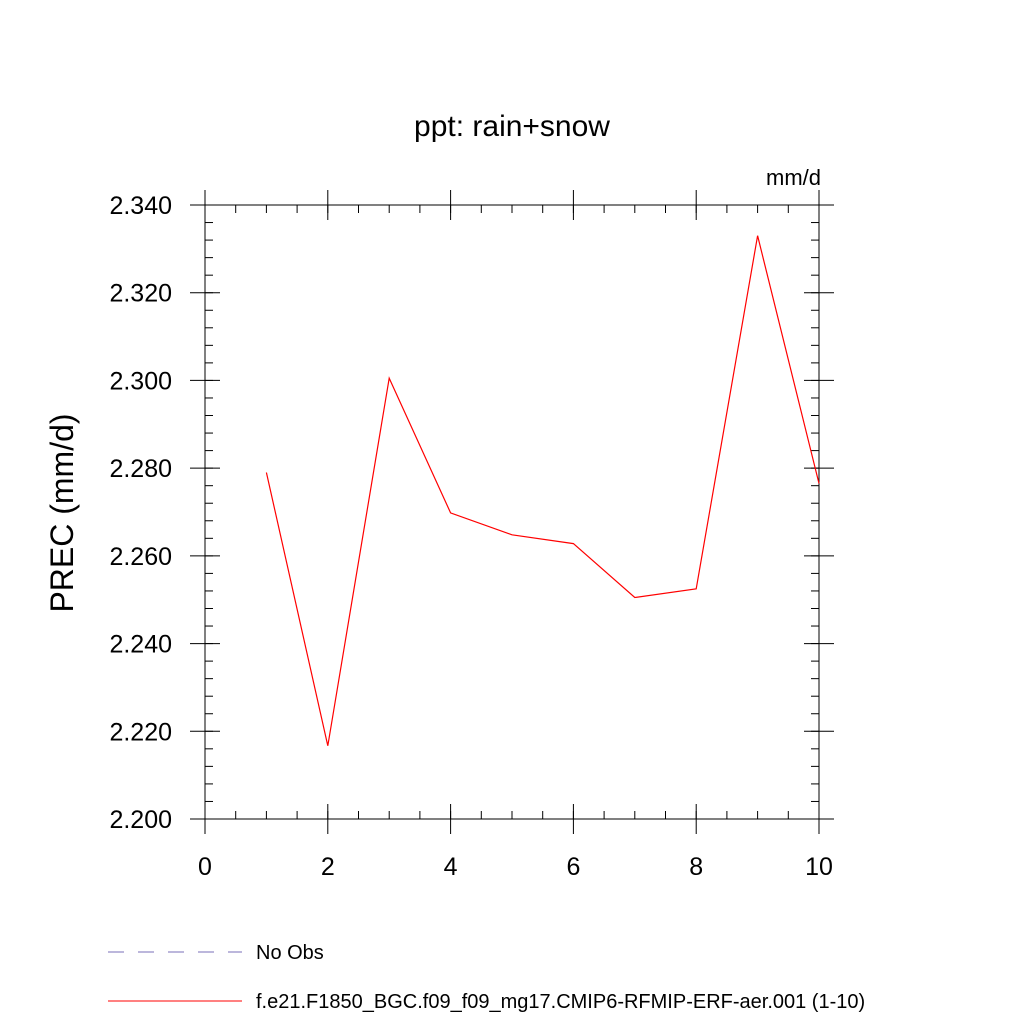 This screenshot has width=1024, height=1024. I want to click on y-tick-label: 2.260, so click(140, 557).